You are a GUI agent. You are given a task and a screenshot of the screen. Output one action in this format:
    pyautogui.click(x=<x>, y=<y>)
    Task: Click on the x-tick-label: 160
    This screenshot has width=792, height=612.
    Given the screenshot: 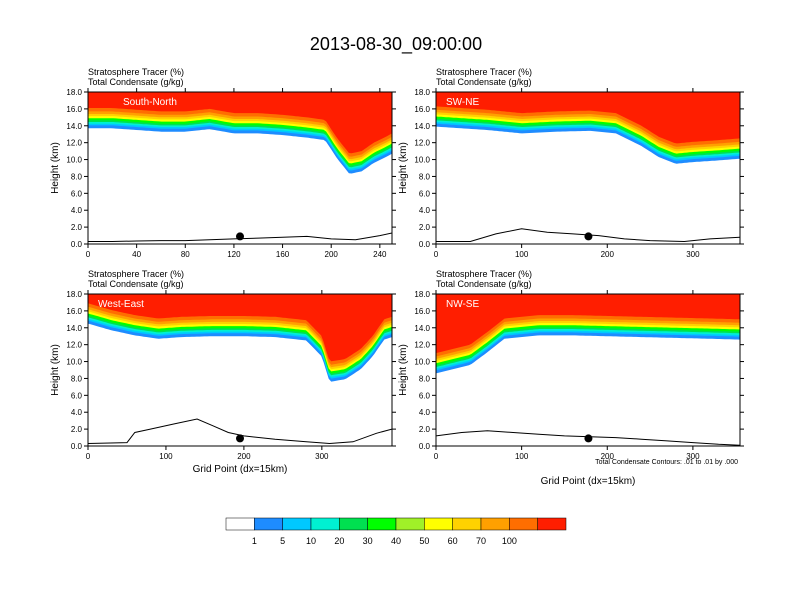 What is the action you would take?
    pyautogui.click(x=283, y=254)
    